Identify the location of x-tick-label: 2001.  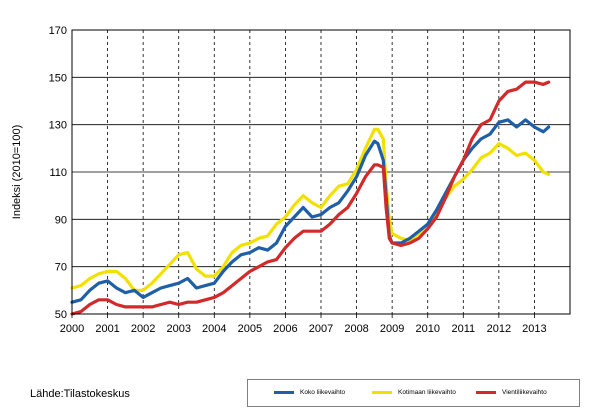
(107, 329).